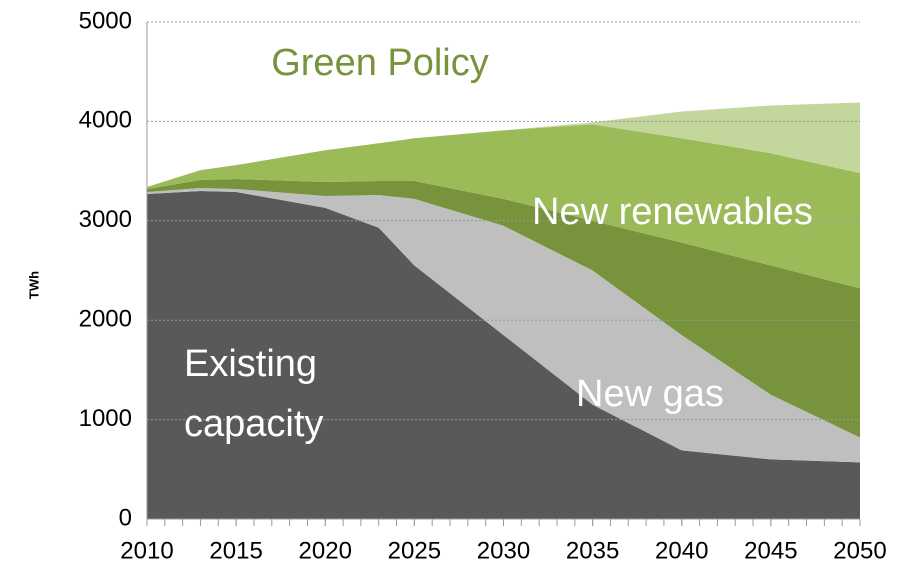 The width and height of the screenshot is (909, 578). Describe the element at coordinates (770, 550) in the screenshot. I see `x-tick-label: 2045` at that location.